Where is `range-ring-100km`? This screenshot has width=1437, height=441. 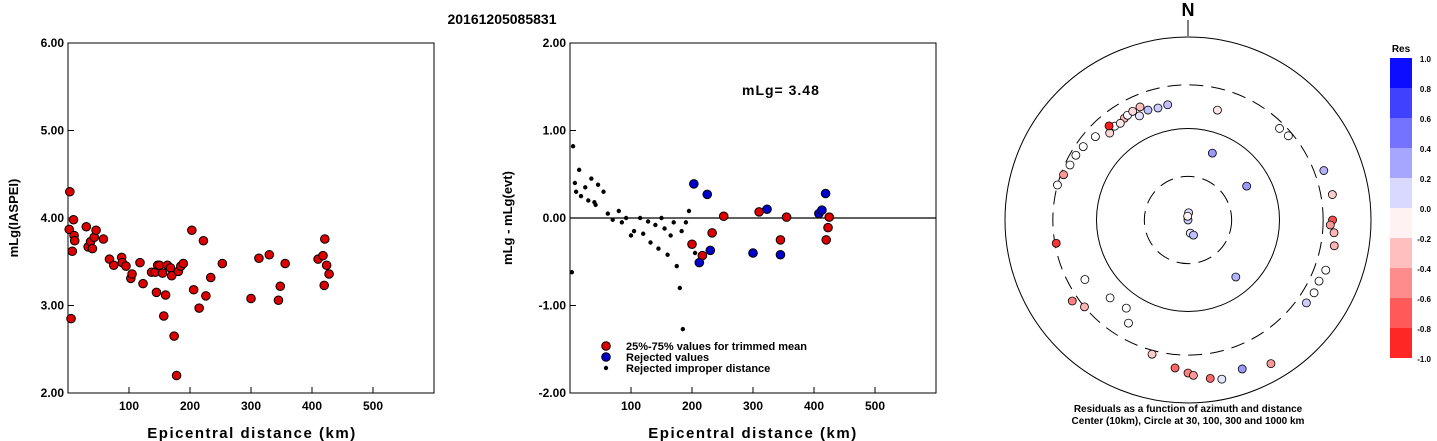 range-ring-100km is located at coordinates (1188, 220).